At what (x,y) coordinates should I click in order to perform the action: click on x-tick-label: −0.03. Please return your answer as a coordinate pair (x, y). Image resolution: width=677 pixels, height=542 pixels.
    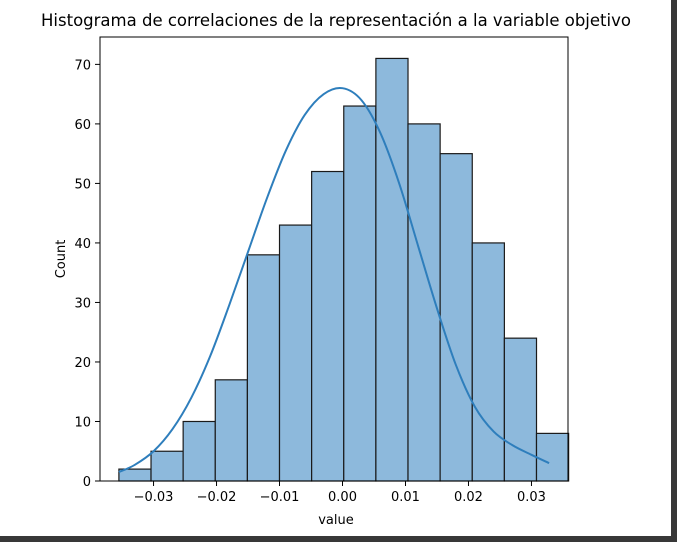
    Looking at the image, I should click on (154, 497).